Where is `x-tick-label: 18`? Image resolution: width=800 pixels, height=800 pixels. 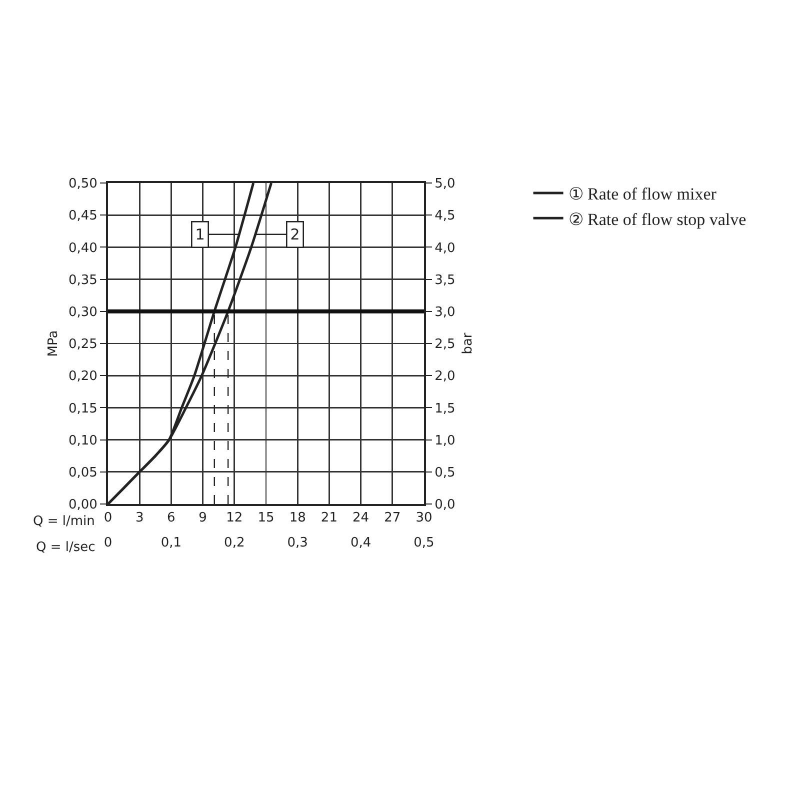 x-tick-label: 18 is located at coordinates (297, 518).